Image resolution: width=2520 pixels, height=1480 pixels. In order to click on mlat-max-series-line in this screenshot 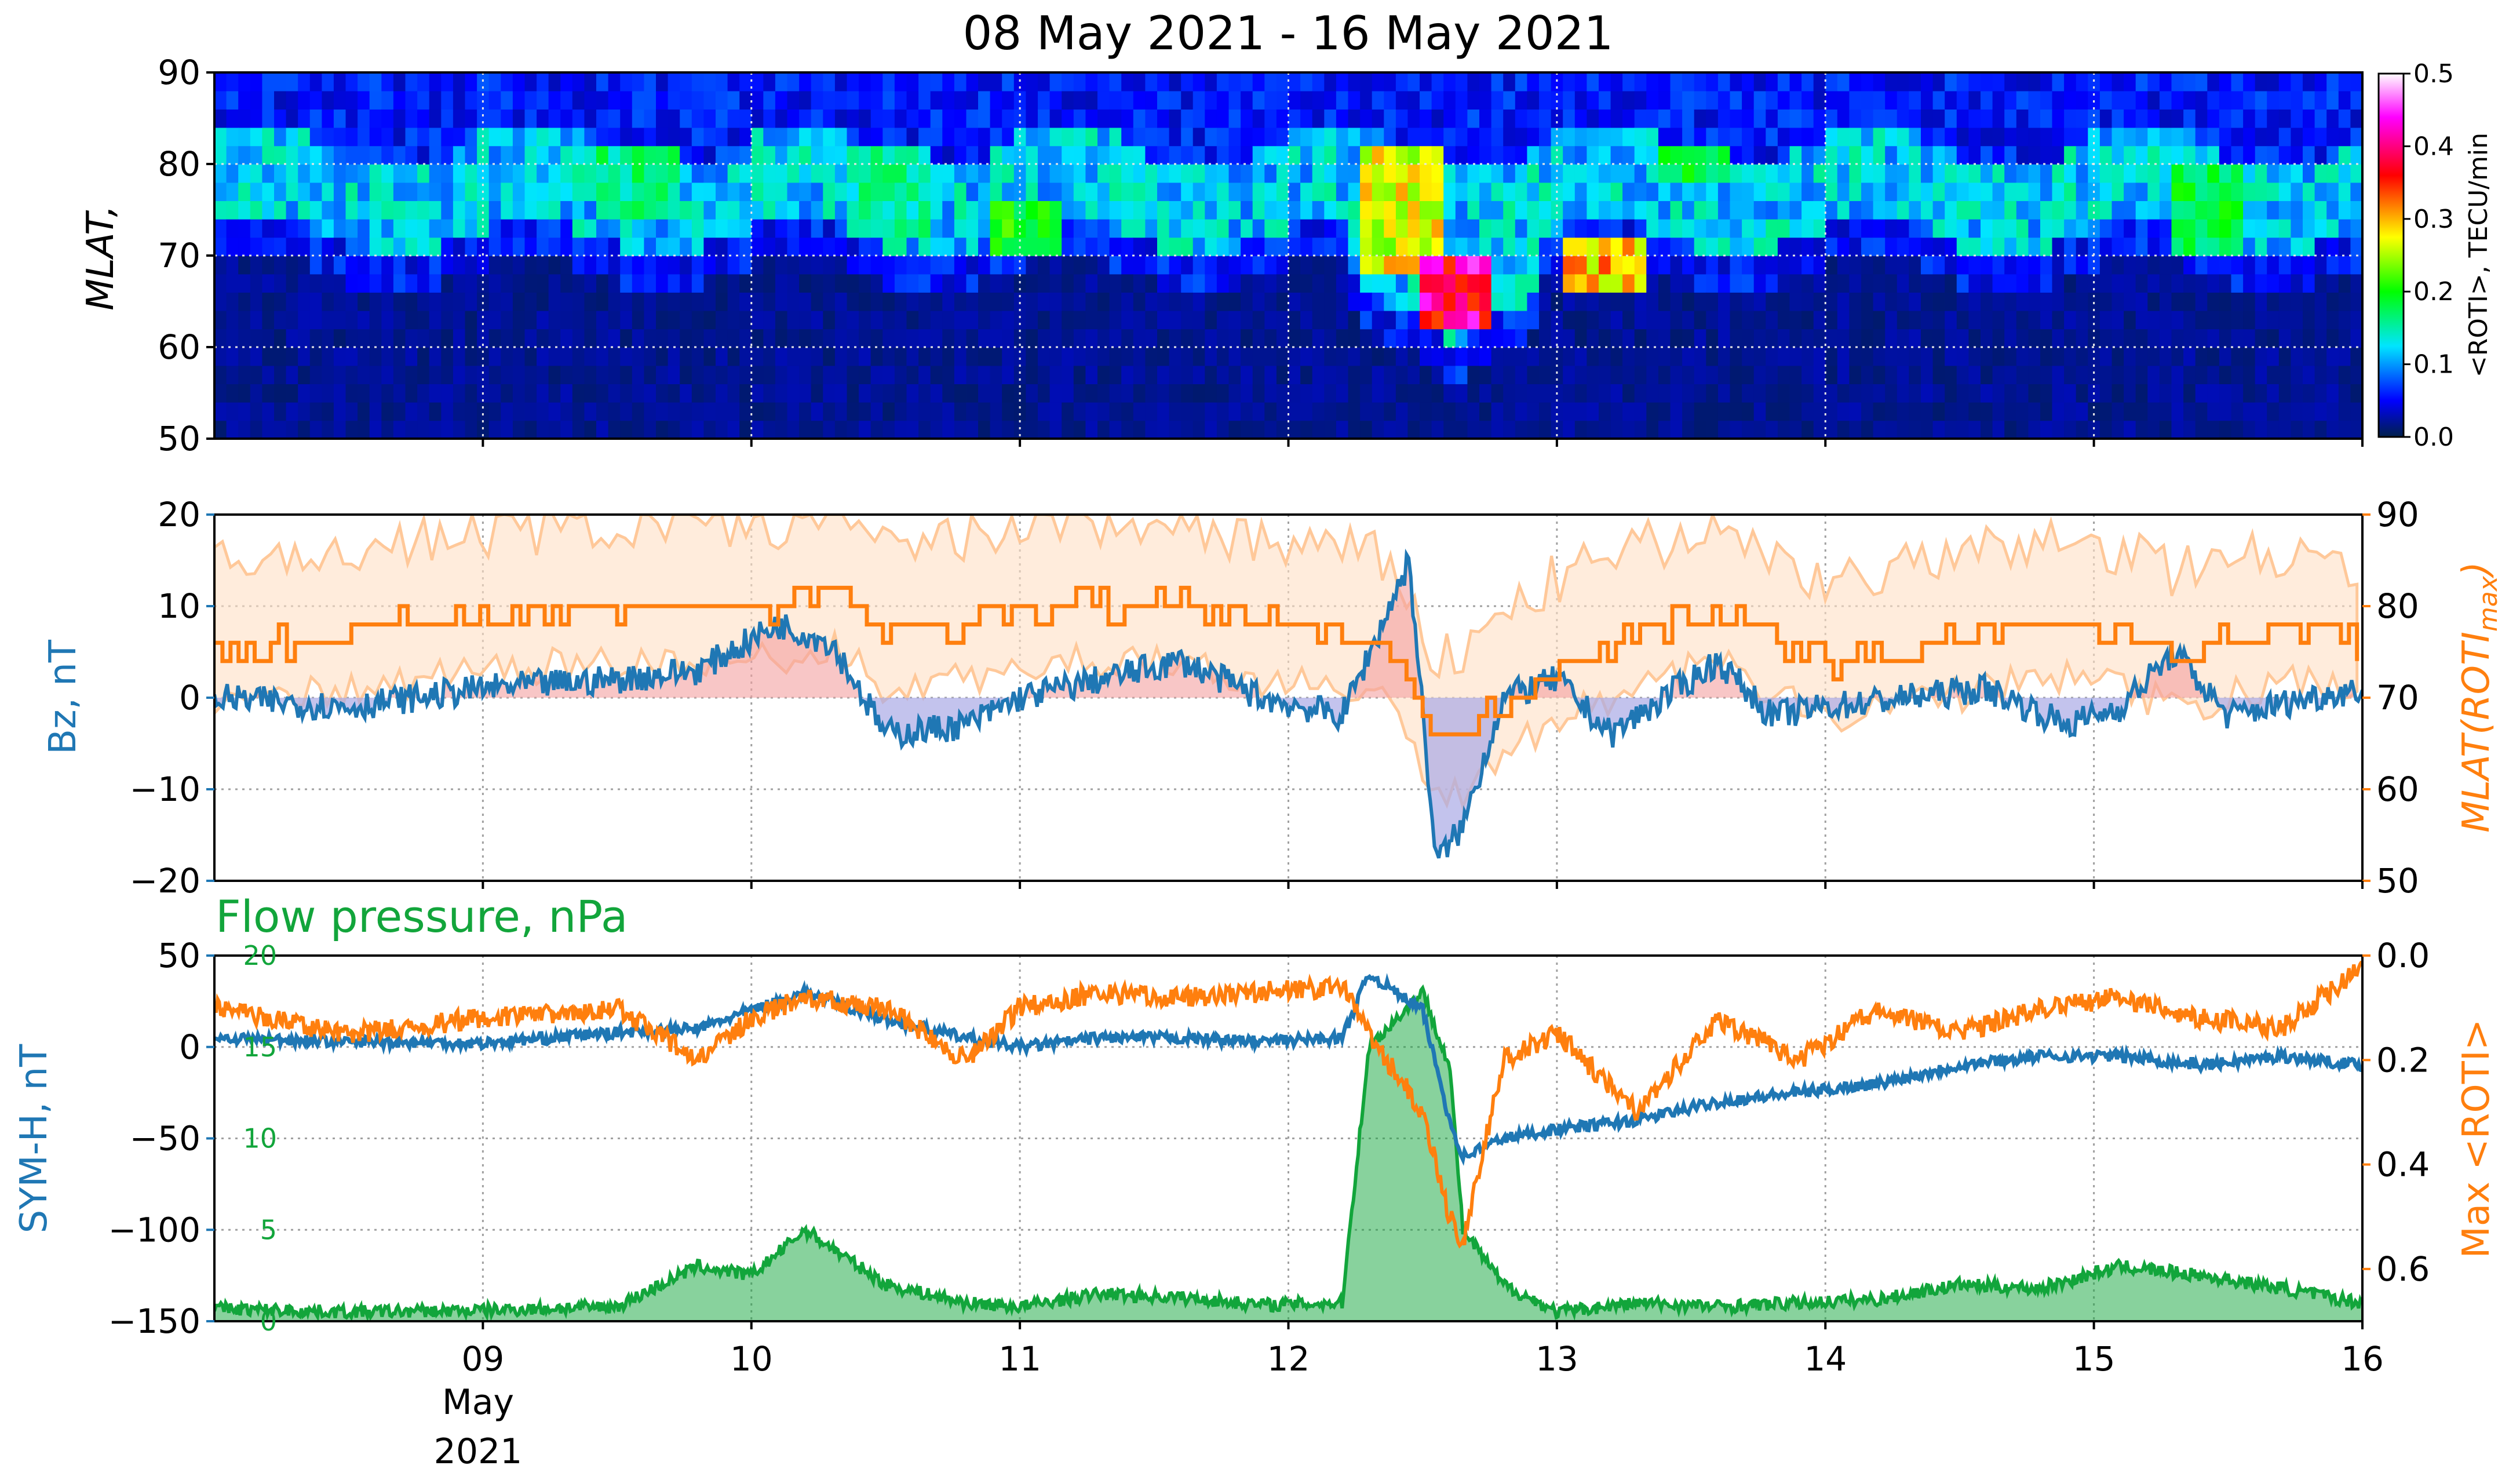, I will do `click(1286, 661)`.